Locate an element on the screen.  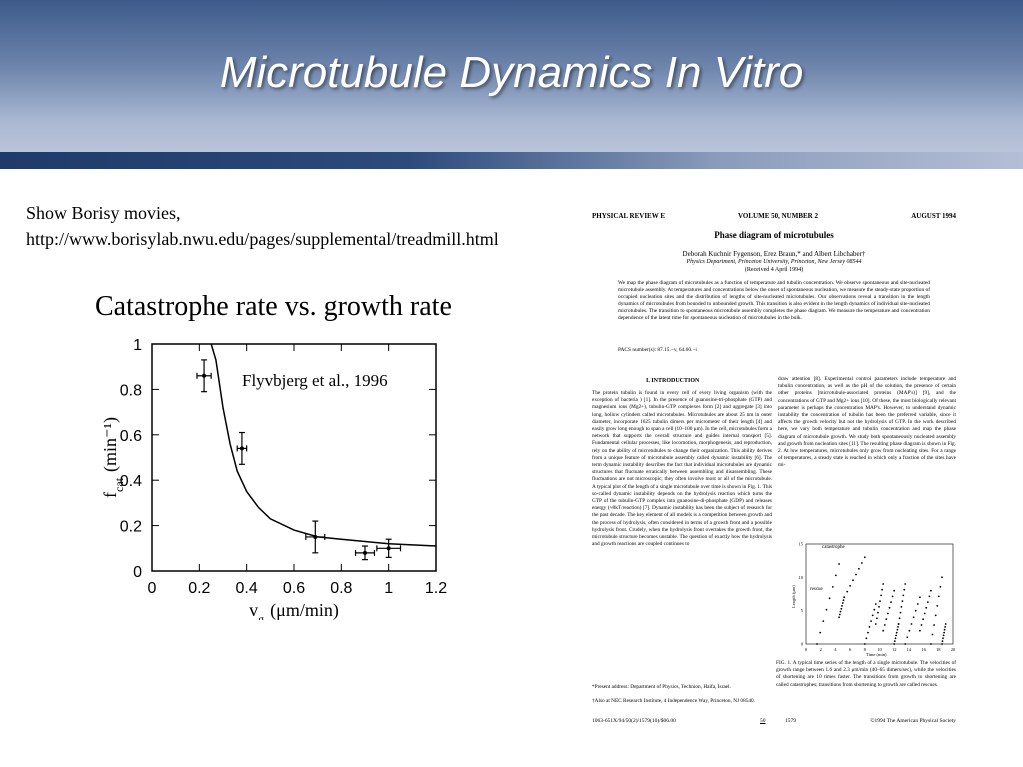
figure-frame is located at coordinates (879, 594).